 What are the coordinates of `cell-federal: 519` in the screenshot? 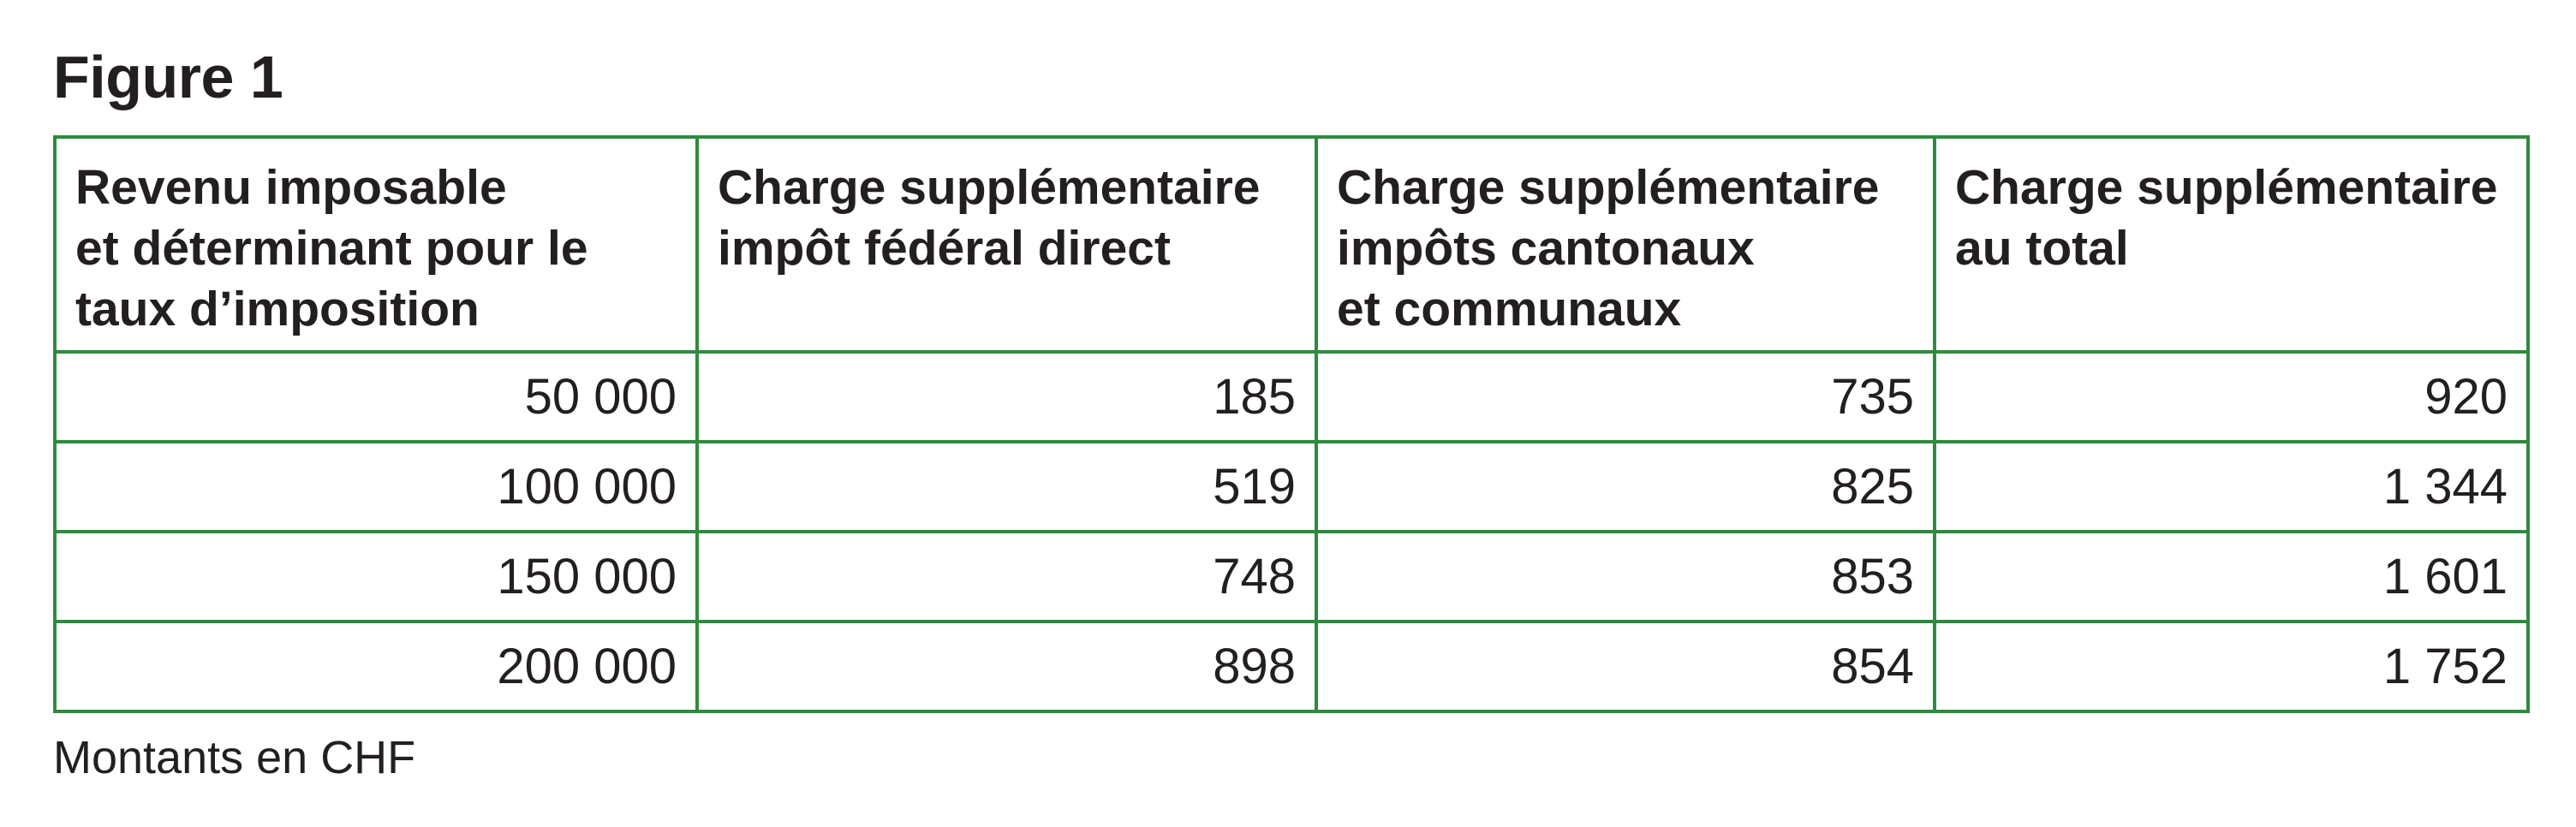 It's located at (1006, 487).